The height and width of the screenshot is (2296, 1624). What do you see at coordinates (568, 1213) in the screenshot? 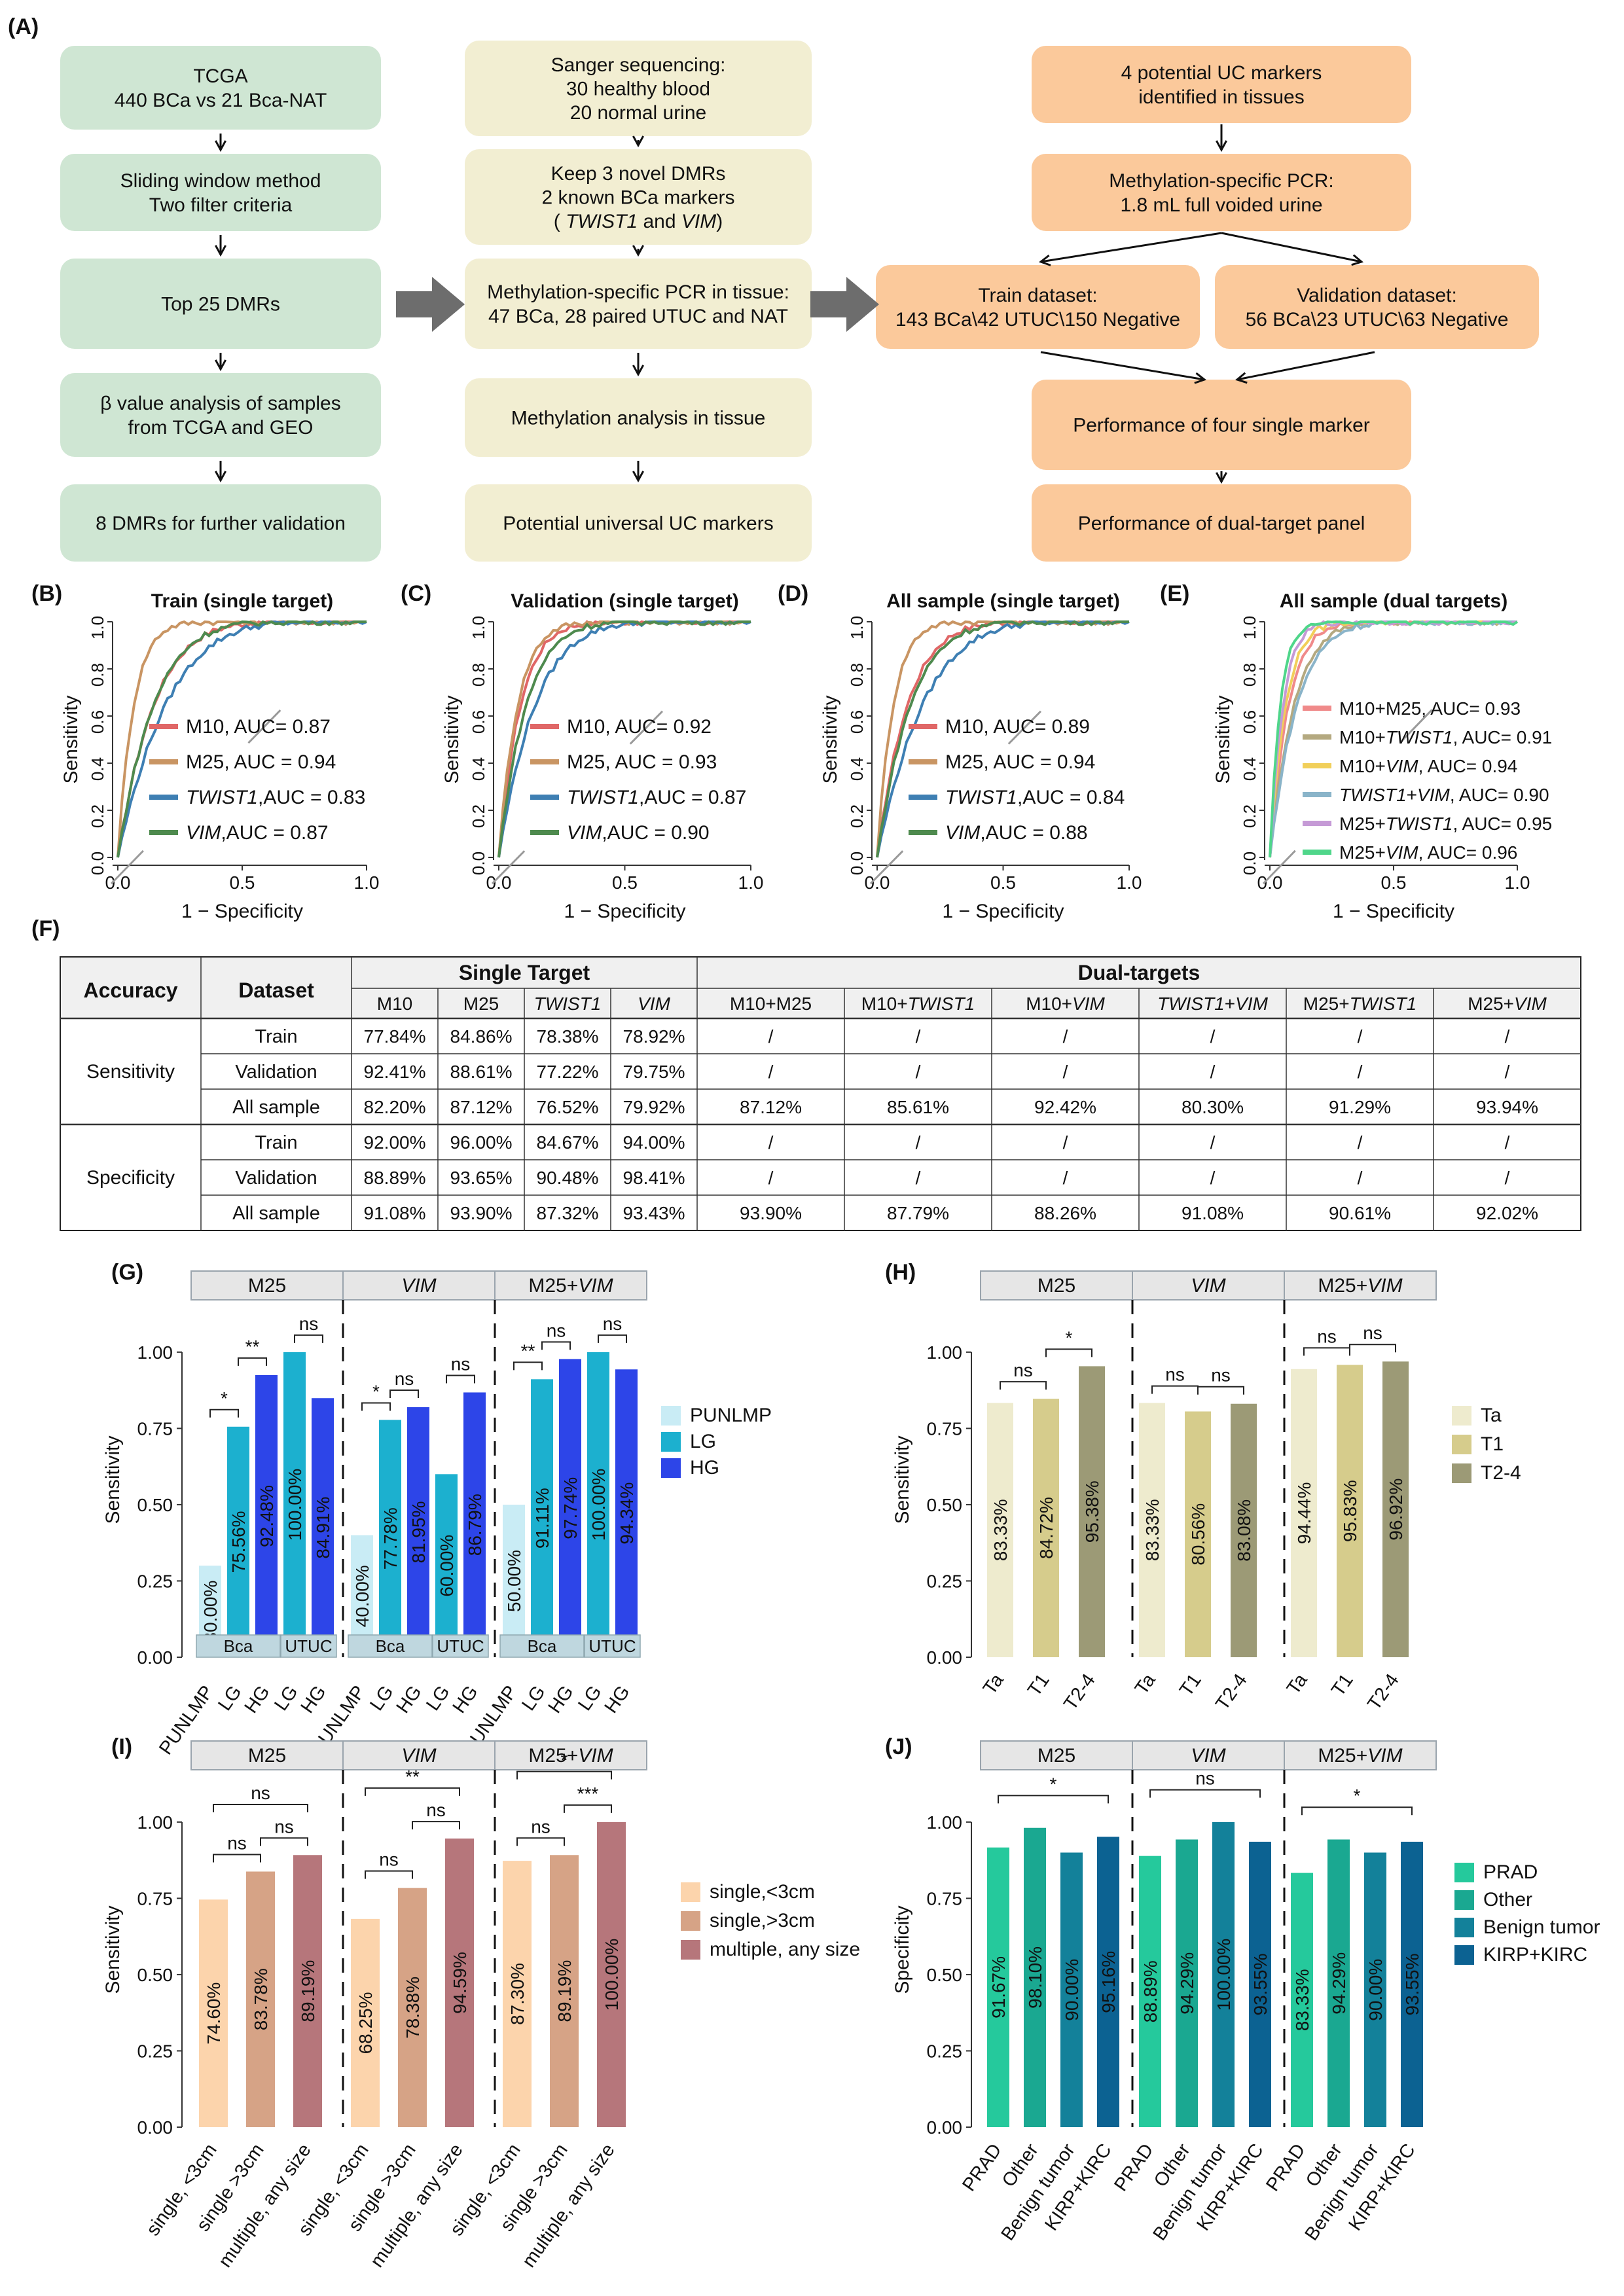
I see `table-cell: 87.32%` at bounding box center [568, 1213].